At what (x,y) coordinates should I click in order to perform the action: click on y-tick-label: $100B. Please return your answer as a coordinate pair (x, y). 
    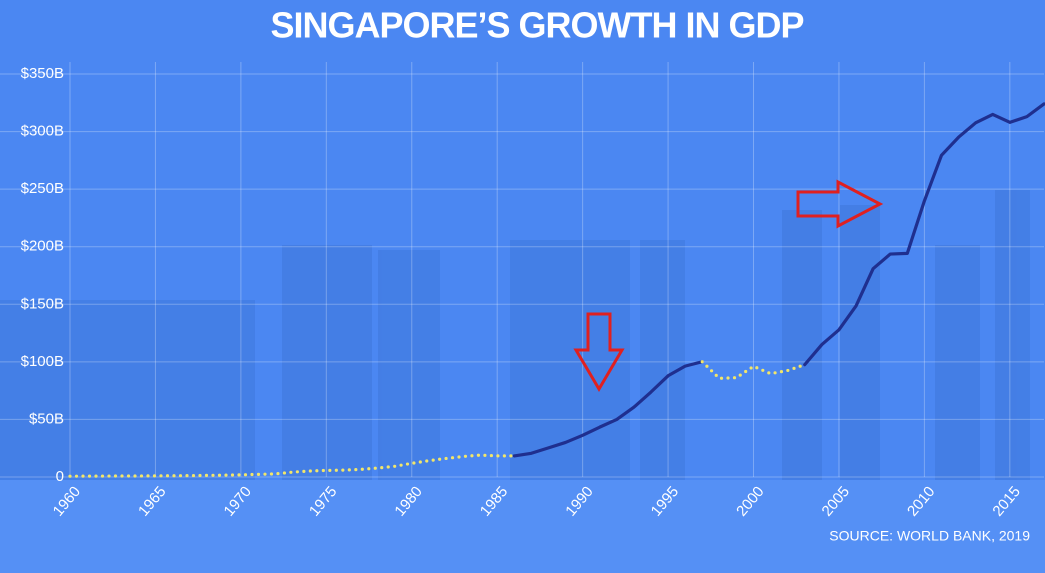
    Looking at the image, I should click on (42, 361).